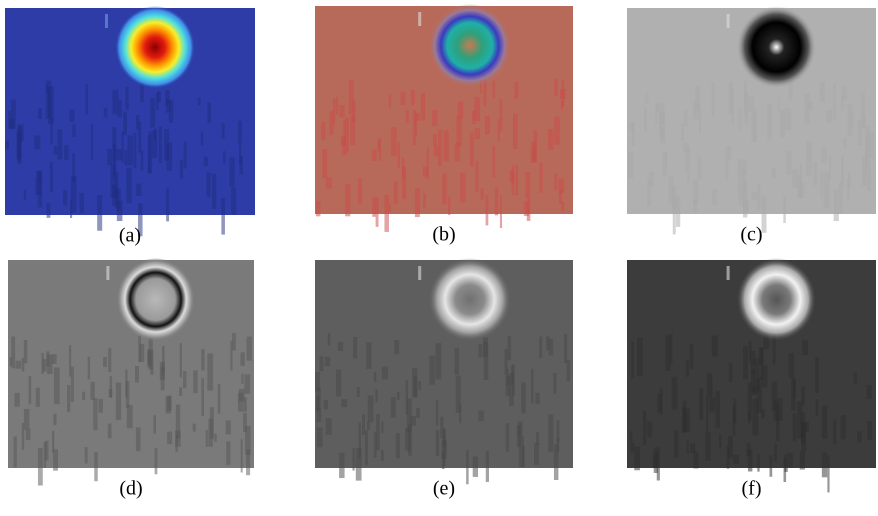 Image resolution: width=878 pixels, height=516 pixels. Describe the element at coordinates (155, 47) in the screenshot. I see `hot-spot` at that location.